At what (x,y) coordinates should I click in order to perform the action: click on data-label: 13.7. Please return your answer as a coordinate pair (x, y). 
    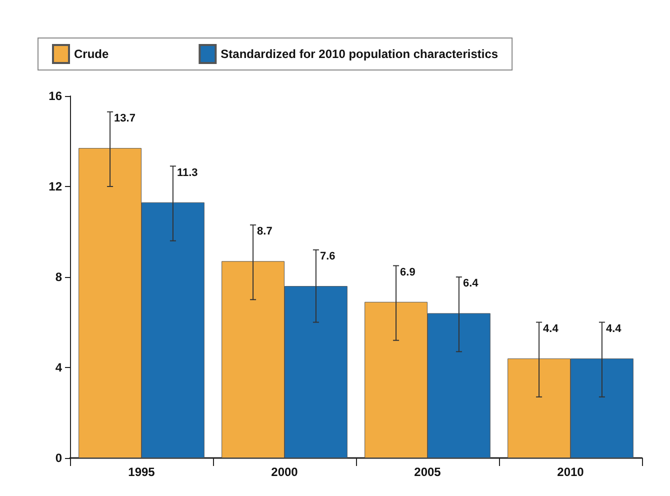
    Looking at the image, I should click on (125, 118).